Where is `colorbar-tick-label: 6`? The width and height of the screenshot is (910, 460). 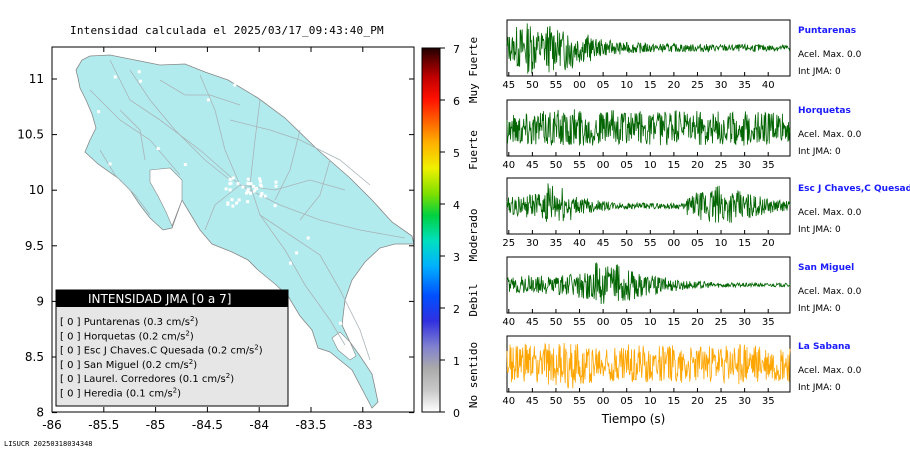
colorbar-tick-label: 6 is located at coordinates (456, 101).